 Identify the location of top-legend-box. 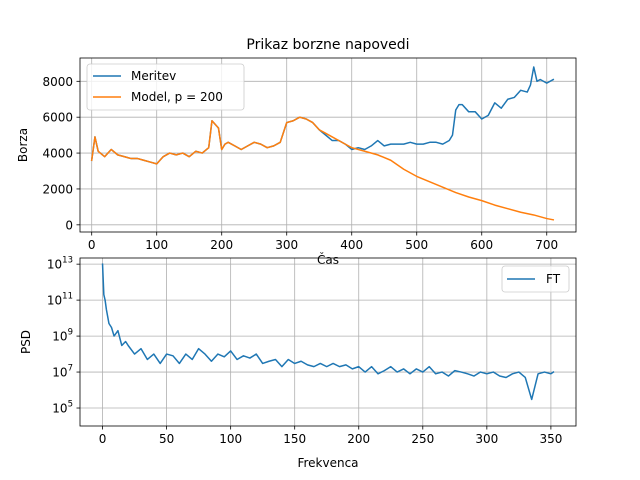
(165, 87).